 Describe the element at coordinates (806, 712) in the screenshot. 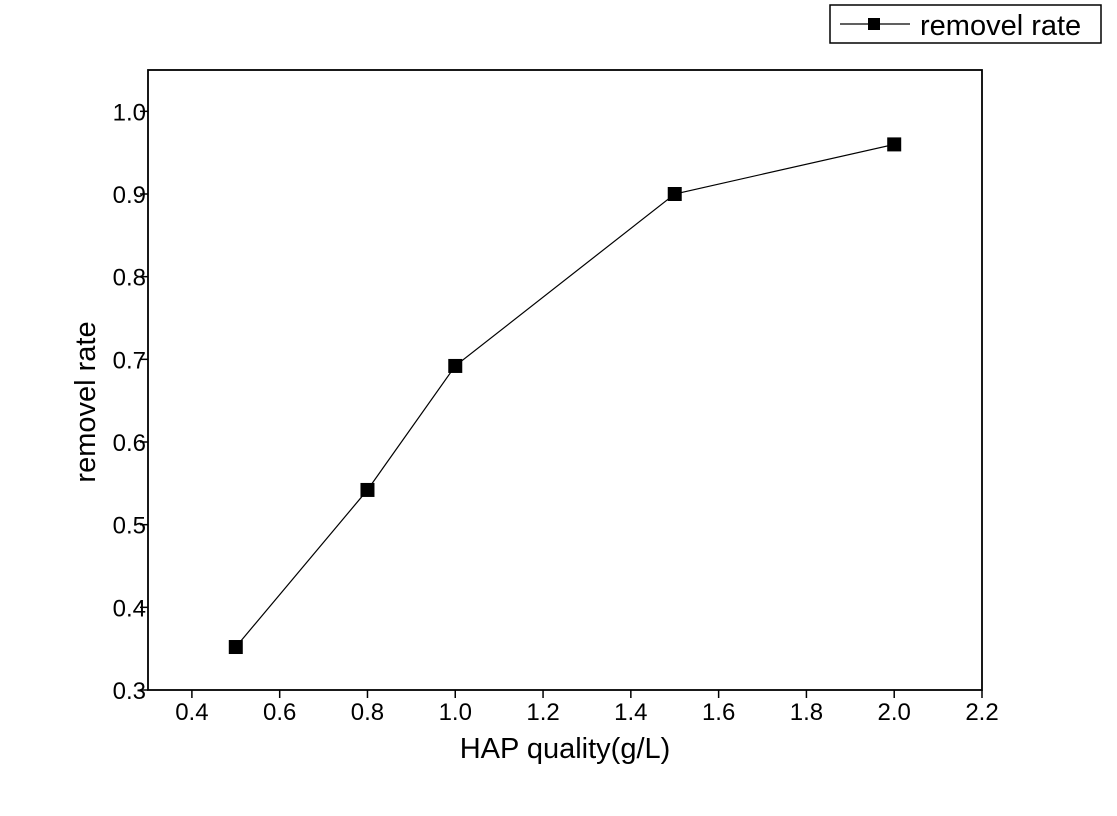

I see `x-tick-label: 1.8` at that location.